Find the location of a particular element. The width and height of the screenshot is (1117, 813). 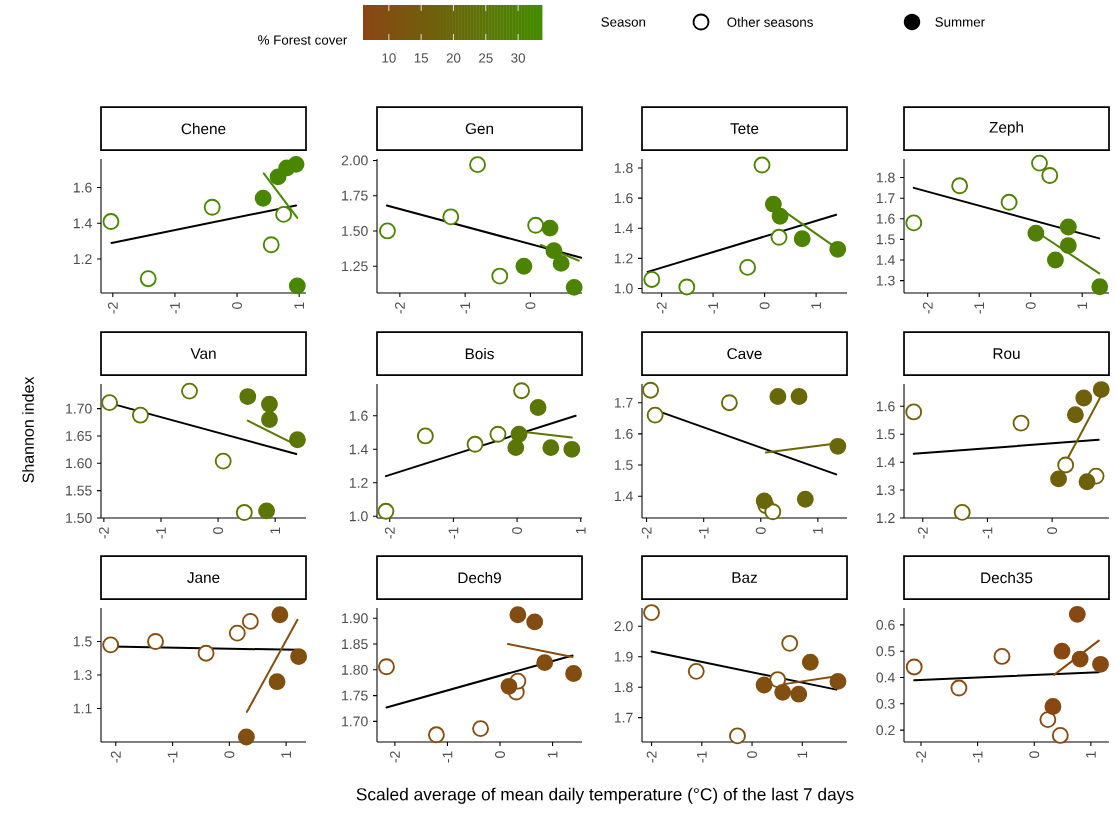

chart-title: Tete is located at coordinates (744, 128).